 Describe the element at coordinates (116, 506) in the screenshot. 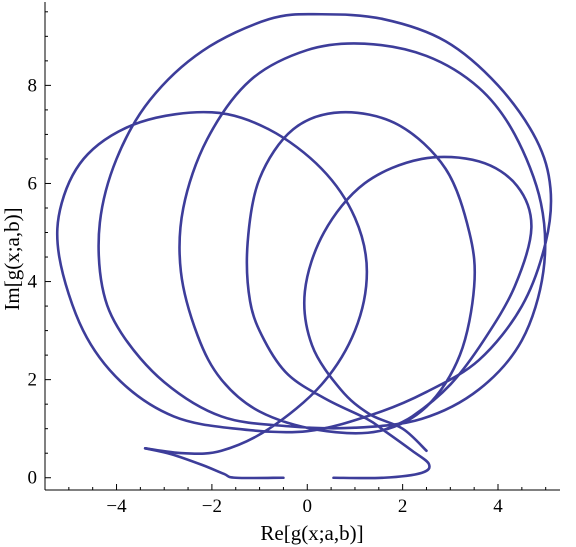

I see `x-tick-label: −4` at that location.